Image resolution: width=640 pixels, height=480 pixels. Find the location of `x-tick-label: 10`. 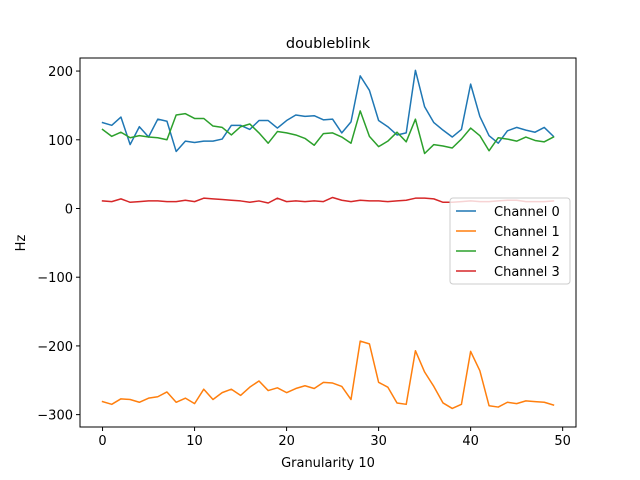

x-tick-label: 10 is located at coordinates (194, 441).